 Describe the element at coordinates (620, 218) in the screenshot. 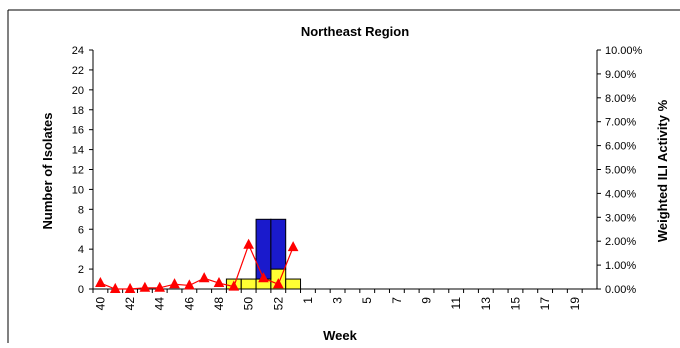

I see `y2-tick-label: 3.00%` at that location.